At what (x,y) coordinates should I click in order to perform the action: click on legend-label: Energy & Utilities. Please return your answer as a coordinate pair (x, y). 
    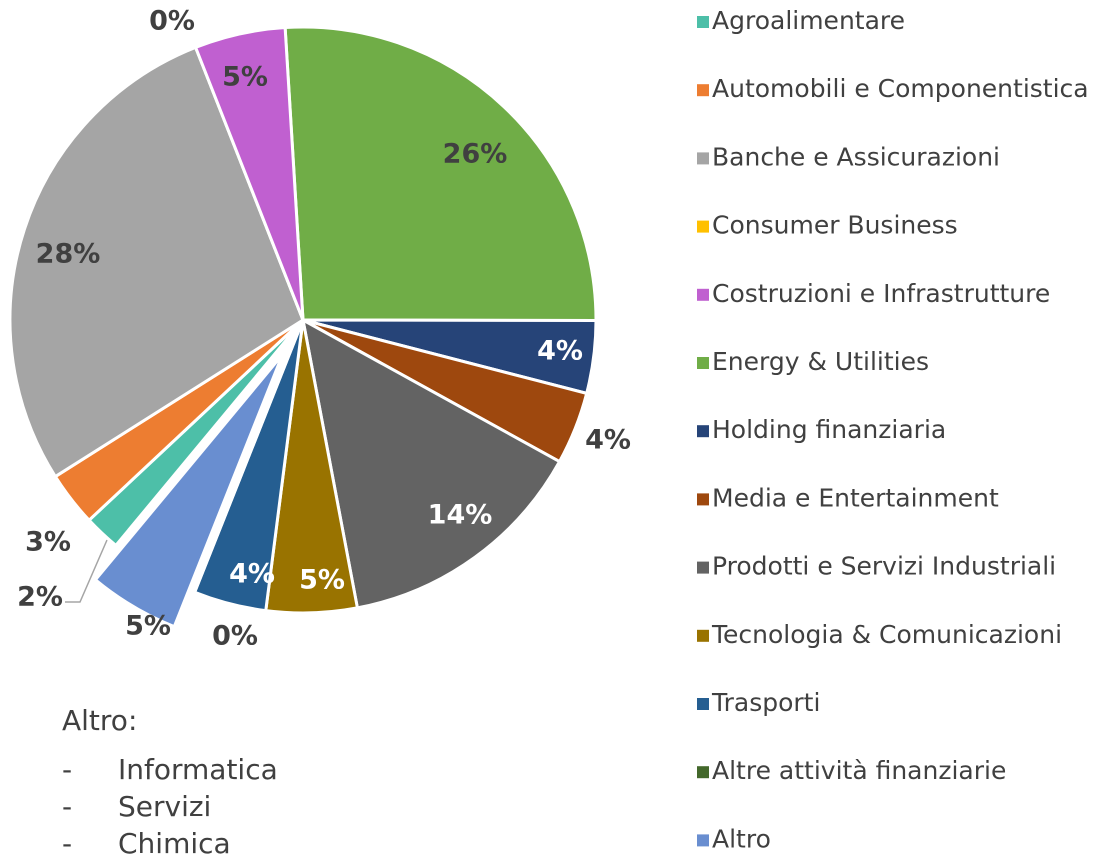
    Looking at the image, I should click on (820, 361).